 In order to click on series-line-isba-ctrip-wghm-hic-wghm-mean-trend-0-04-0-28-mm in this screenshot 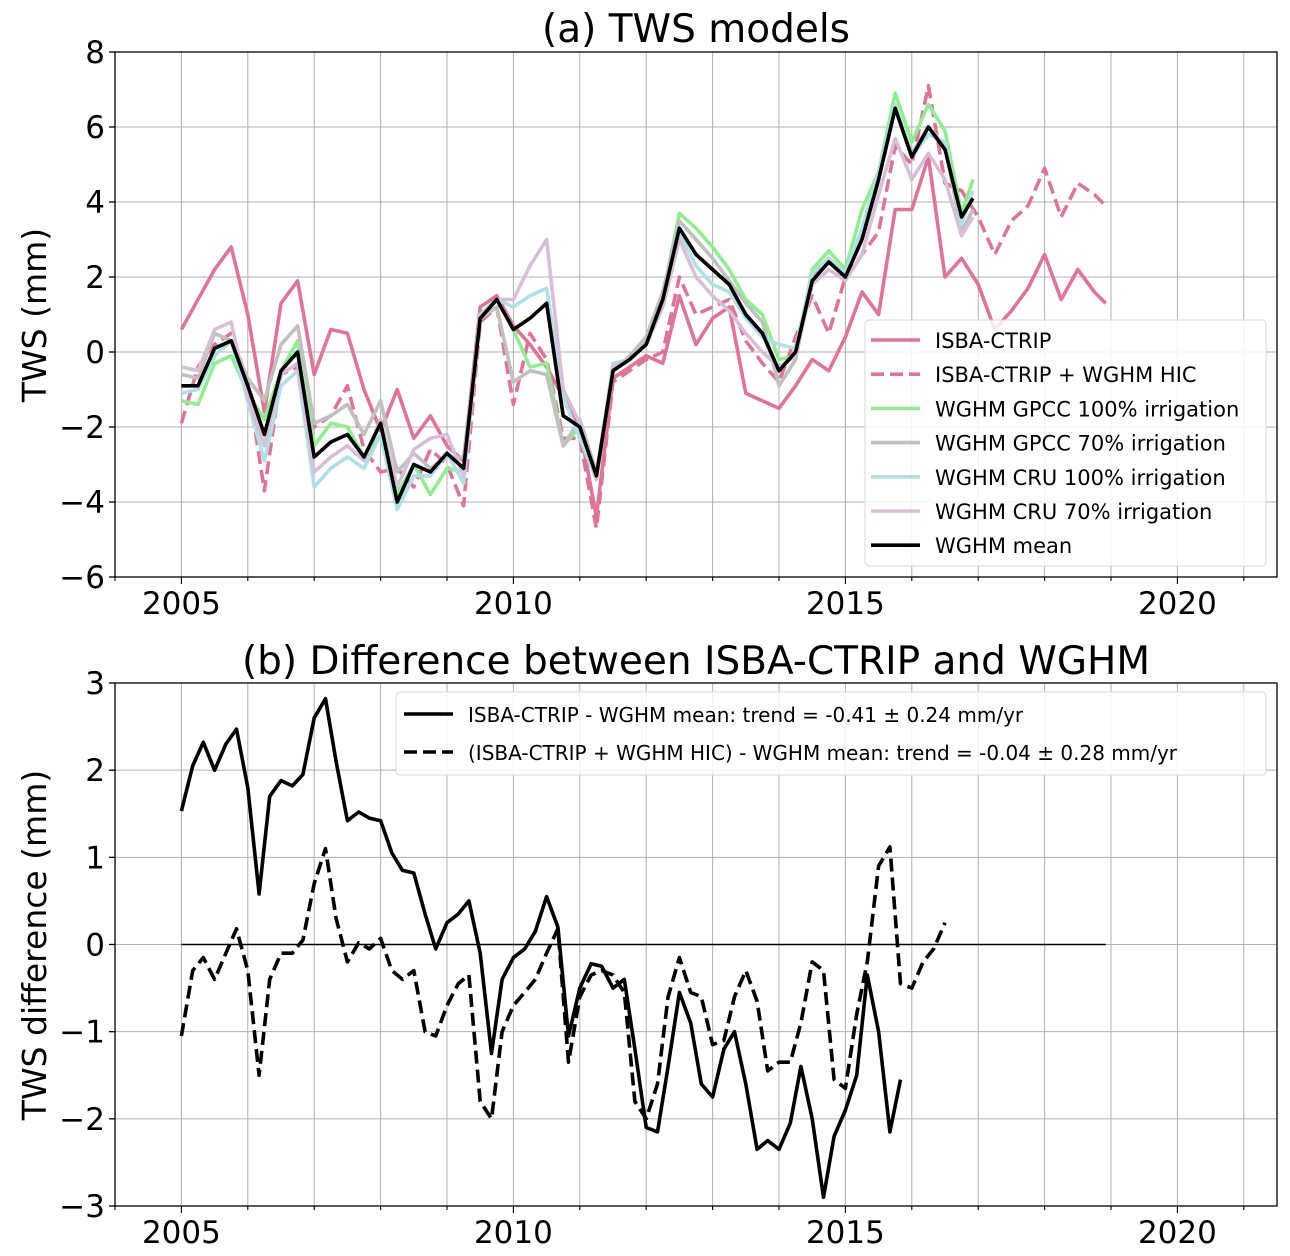, I will do `click(563, 983)`.